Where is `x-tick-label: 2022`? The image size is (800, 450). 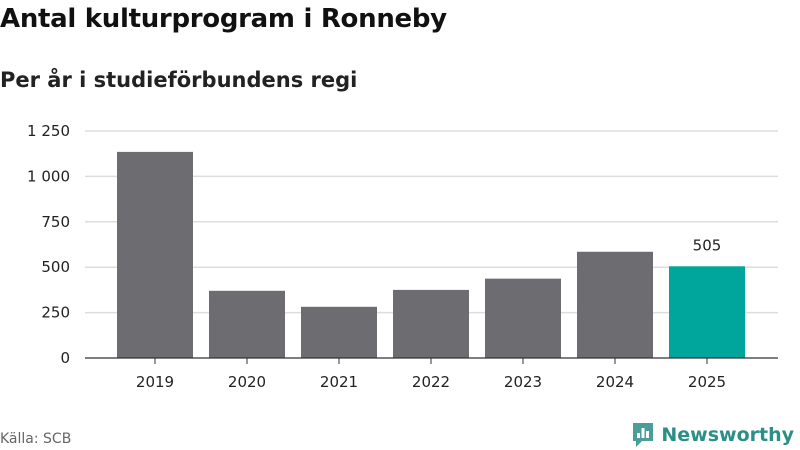 x-tick-label: 2022 is located at coordinates (431, 382).